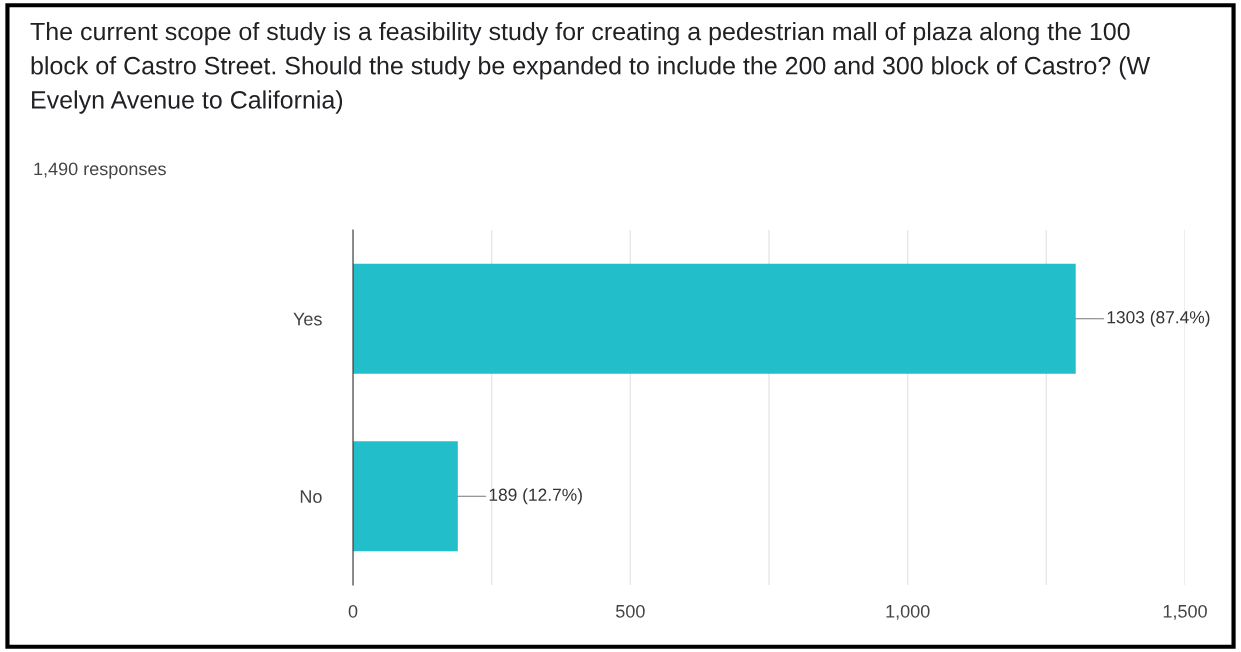 This screenshot has width=1241, height=652. Describe the element at coordinates (100, 170) in the screenshot. I see `text: 1,490 responses` at that location.